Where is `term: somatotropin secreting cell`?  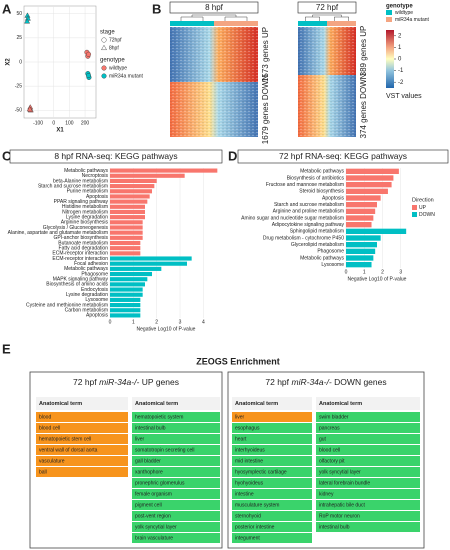
term: somatotropin secreting cell is located at coordinates (164, 450).